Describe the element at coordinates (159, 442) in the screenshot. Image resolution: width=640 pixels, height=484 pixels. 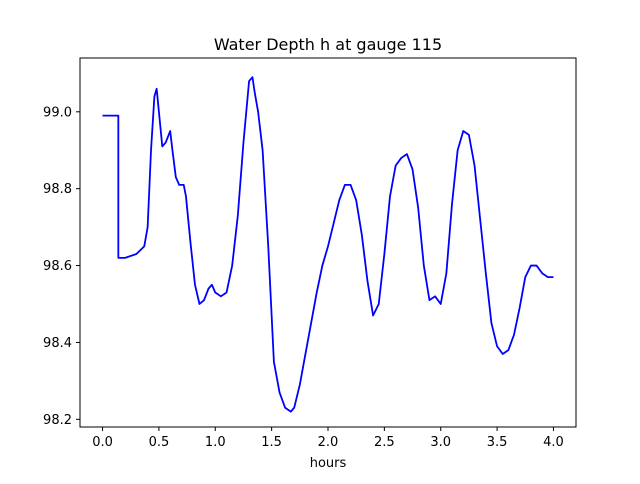
I see `x-tick-label: 0.5` at that location.